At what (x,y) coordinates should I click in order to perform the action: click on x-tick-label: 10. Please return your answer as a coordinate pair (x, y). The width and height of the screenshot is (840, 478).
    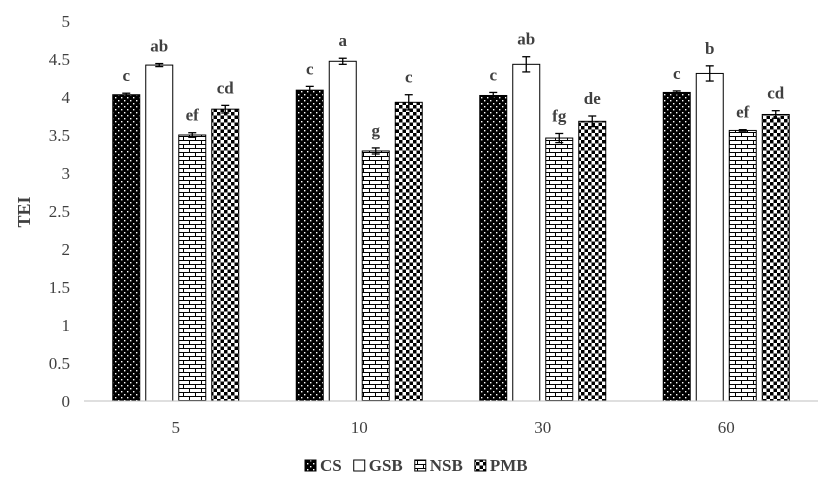
    Looking at the image, I should click on (359, 427).